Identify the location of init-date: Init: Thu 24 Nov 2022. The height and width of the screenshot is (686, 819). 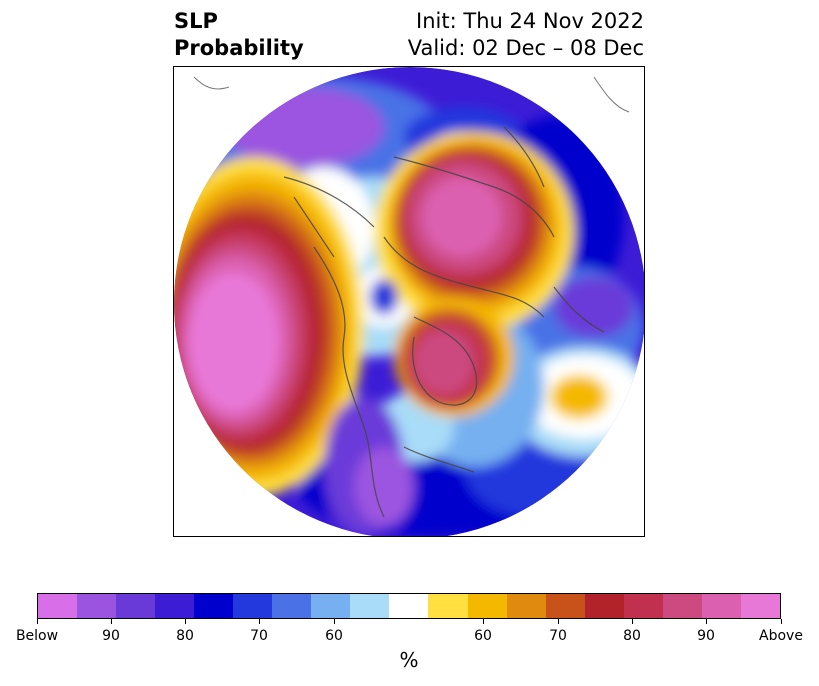
(530, 21).